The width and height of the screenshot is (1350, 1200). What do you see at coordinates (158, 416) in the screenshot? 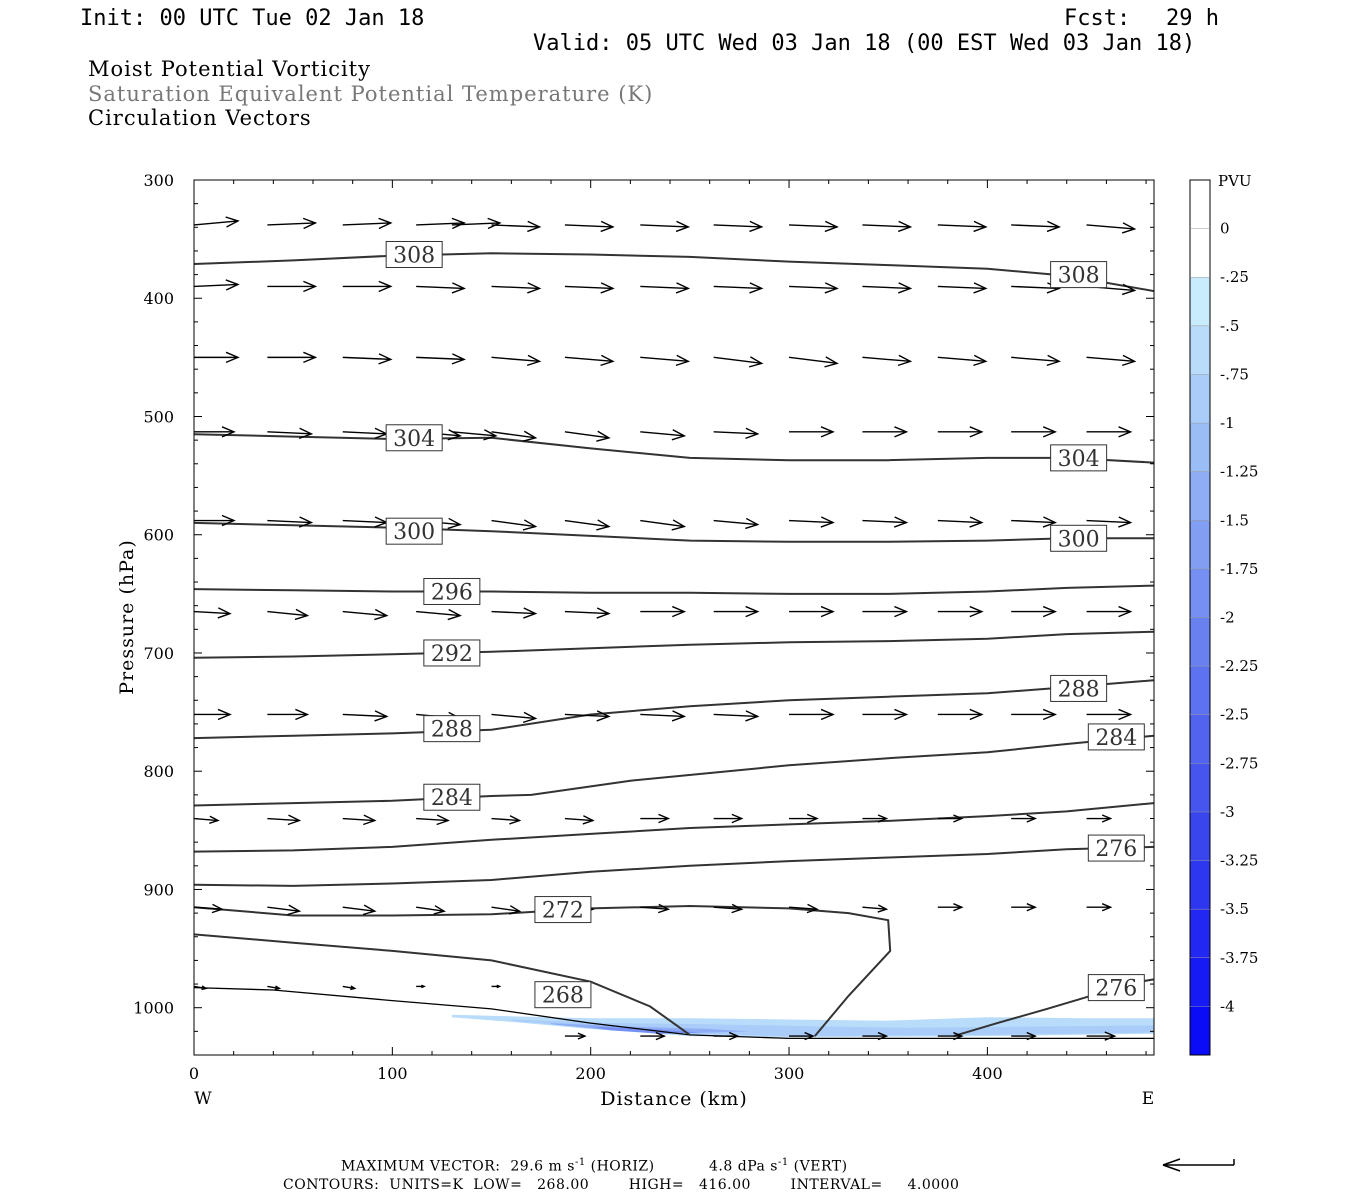
I see `y-tick-label: 500` at bounding box center [158, 416].